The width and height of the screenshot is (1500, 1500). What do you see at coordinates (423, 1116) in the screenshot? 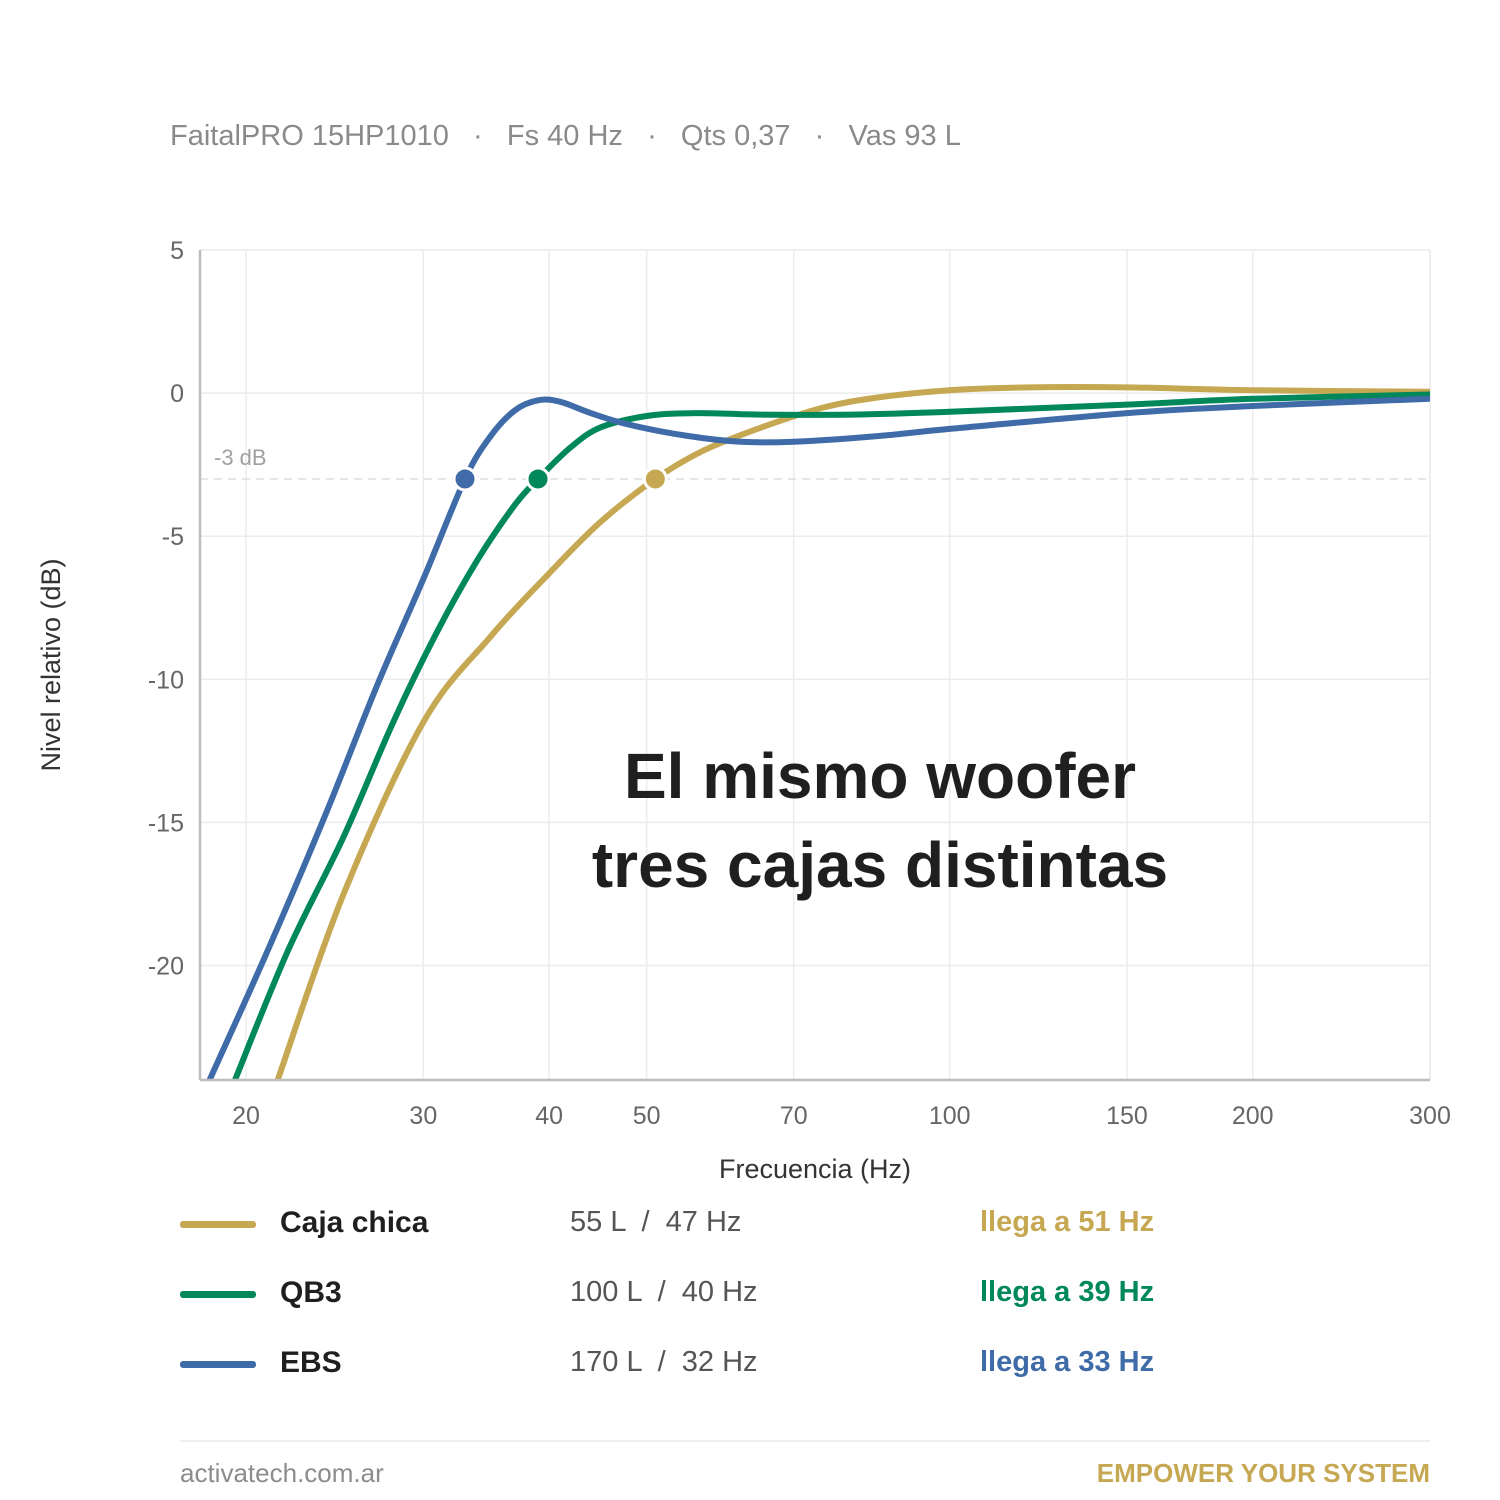
I see `x-tick-label: 30` at bounding box center [423, 1116].